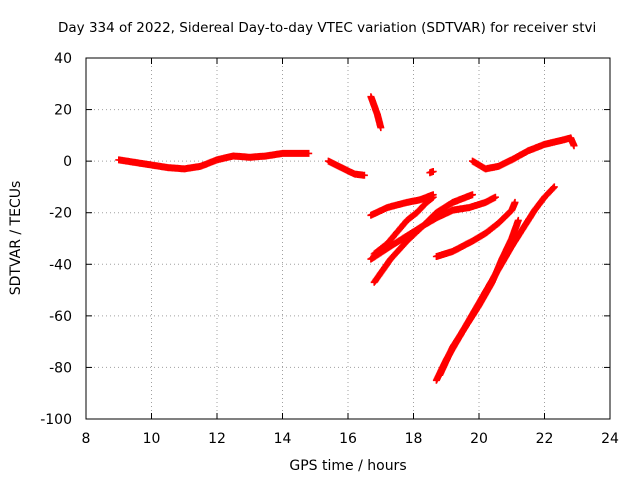  Describe the element at coordinates (152, 439) in the screenshot. I see `x-tick-label: 10` at that location.